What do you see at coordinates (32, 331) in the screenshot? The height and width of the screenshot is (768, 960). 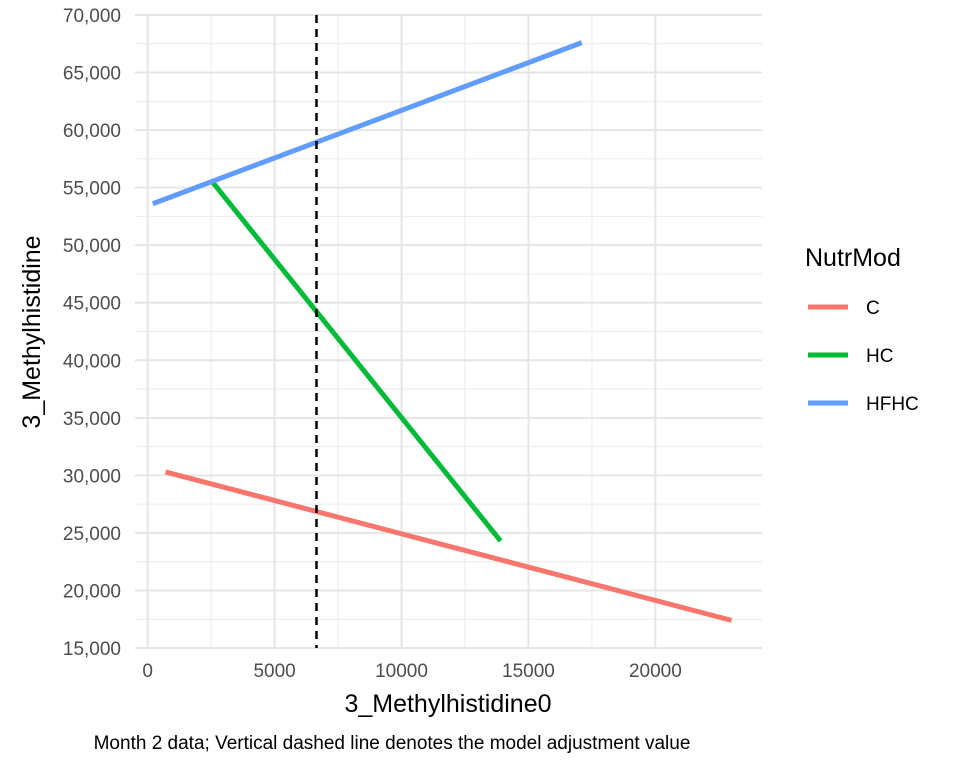 I see `y-axis-title: 3_Methylhistidine` at bounding box center [32, 331].